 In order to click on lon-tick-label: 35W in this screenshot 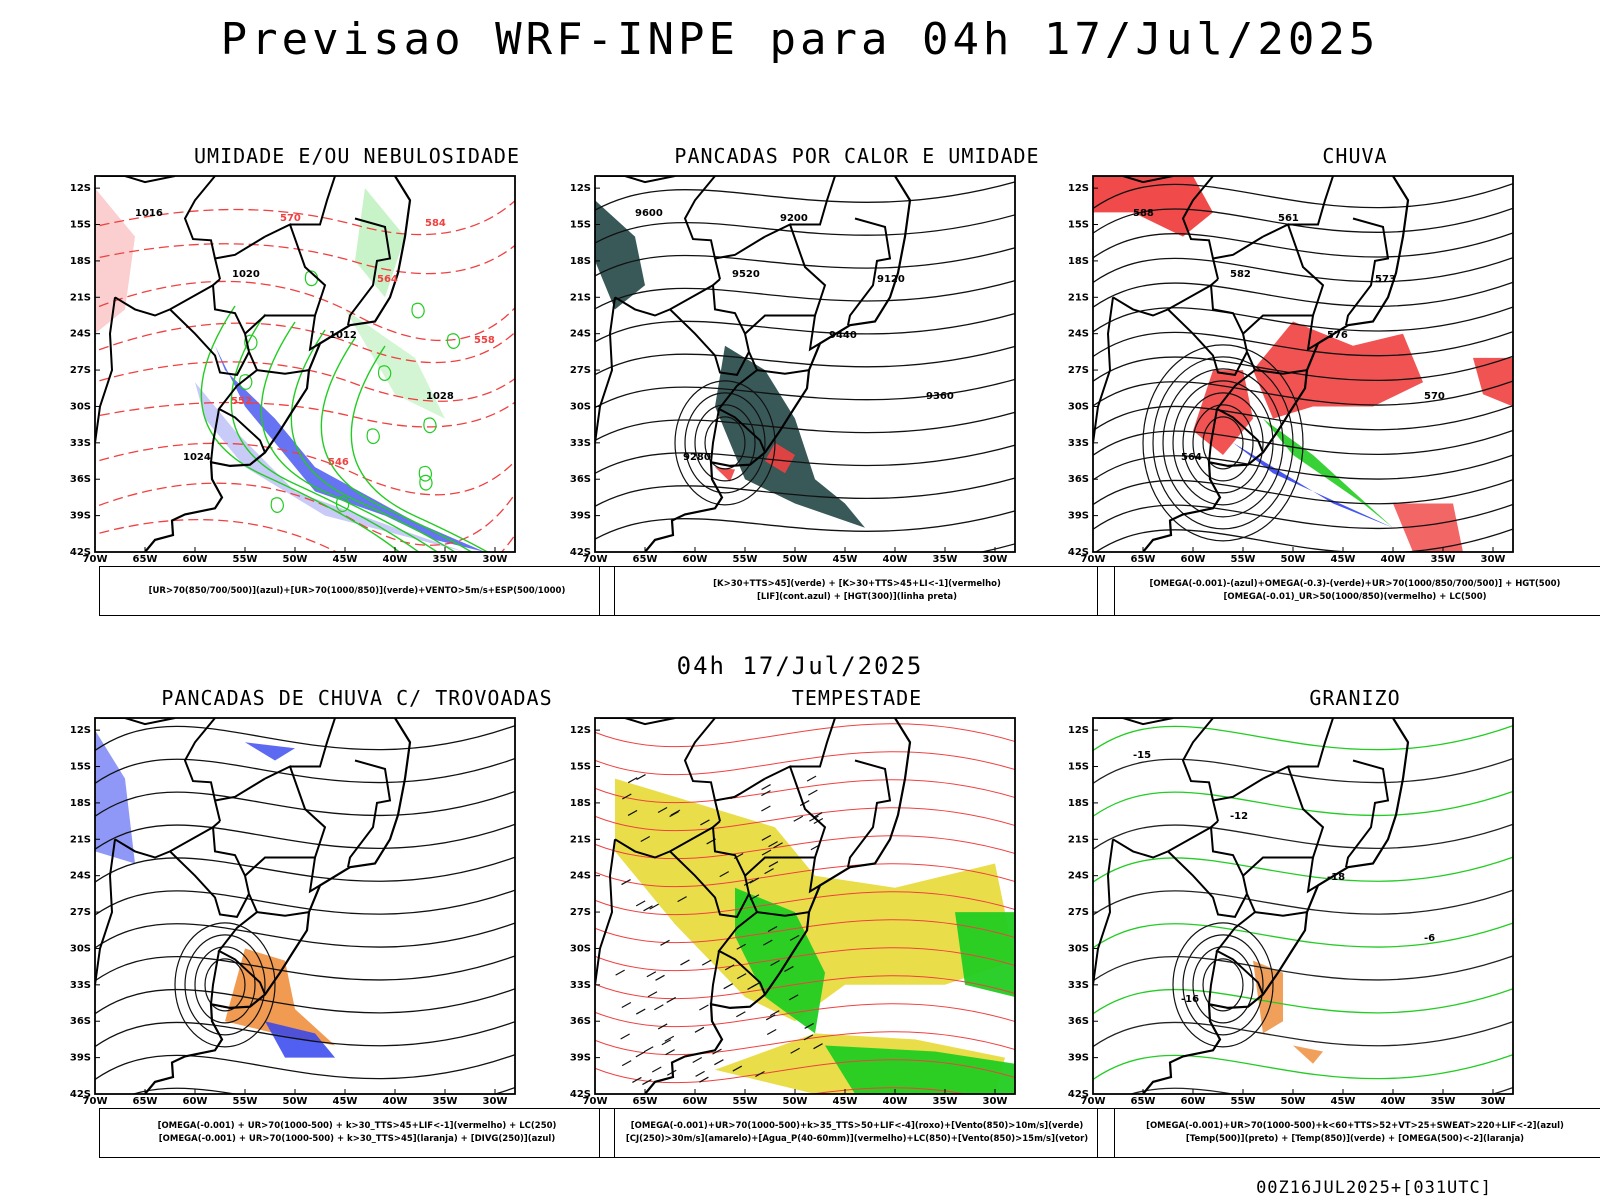, I will do `click(945, 559)`.